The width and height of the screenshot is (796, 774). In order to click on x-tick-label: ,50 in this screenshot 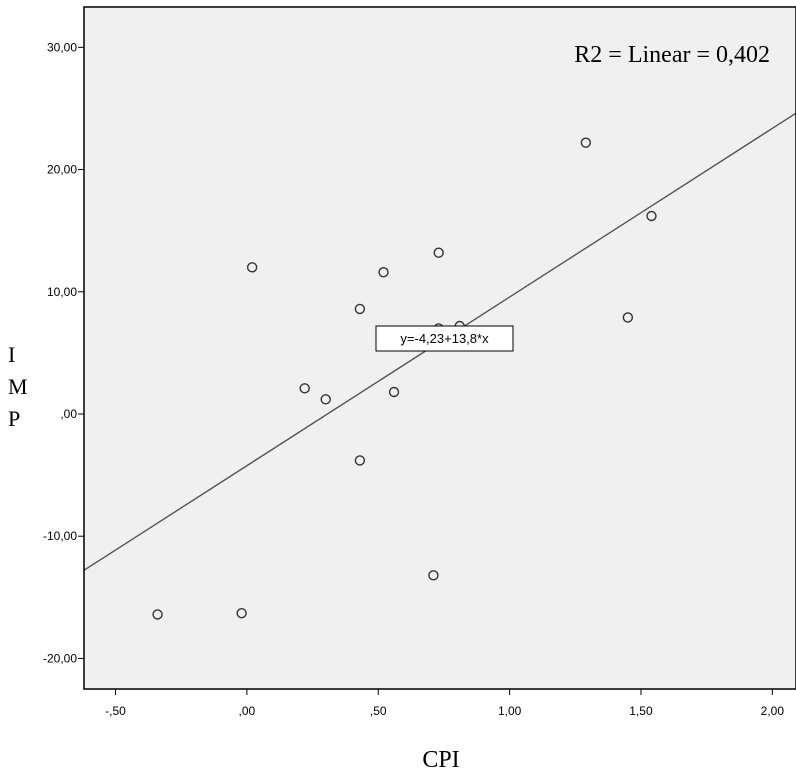, I will do `click(378, 711)`.